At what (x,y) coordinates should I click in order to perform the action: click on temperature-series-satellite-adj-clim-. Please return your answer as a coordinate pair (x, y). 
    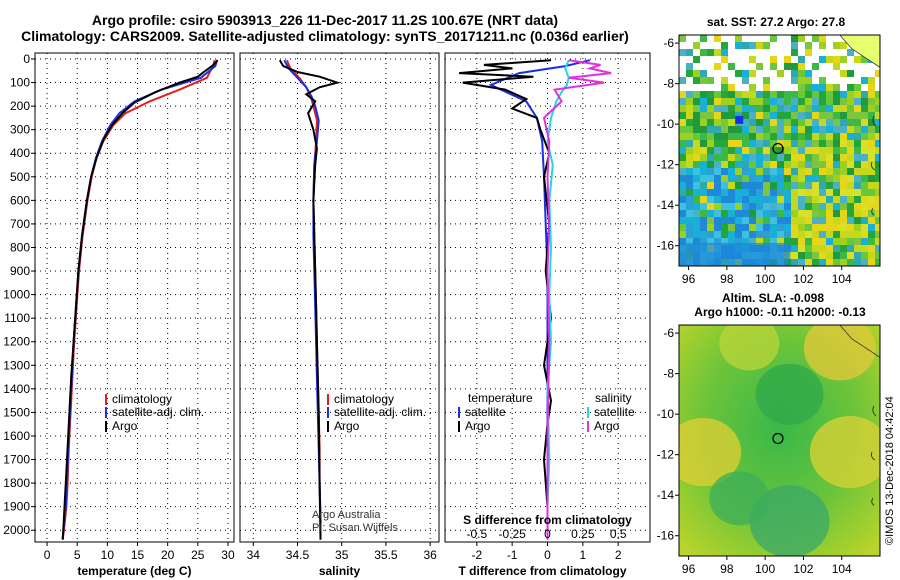
    Looking at the image, I should click on (140, 299).